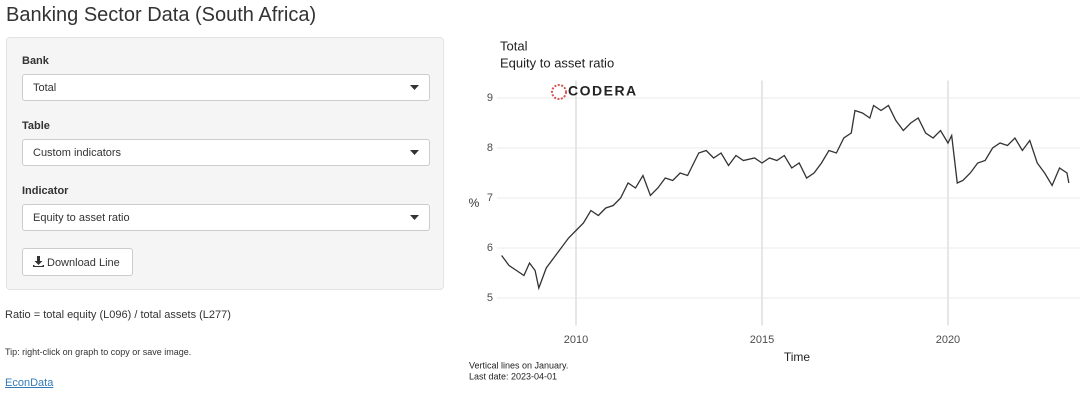  Describe the element at coordinates (490, 98) in the screenshot. I see `y-tick-label: 9` at that location.